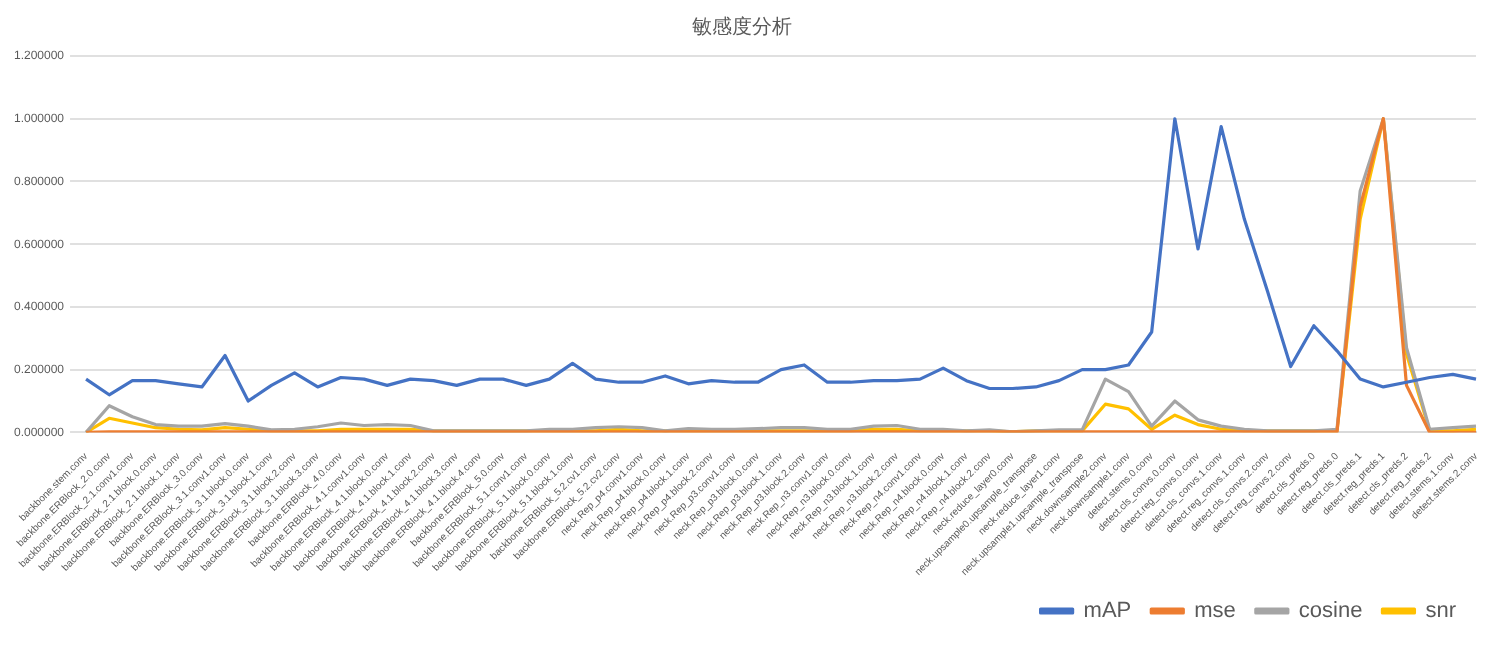 The width and height of the screenshot is (1500, 646). Describe the element at coordinates (1107, 611) in the screenshot. I see `legend-label: mAP` at that location.